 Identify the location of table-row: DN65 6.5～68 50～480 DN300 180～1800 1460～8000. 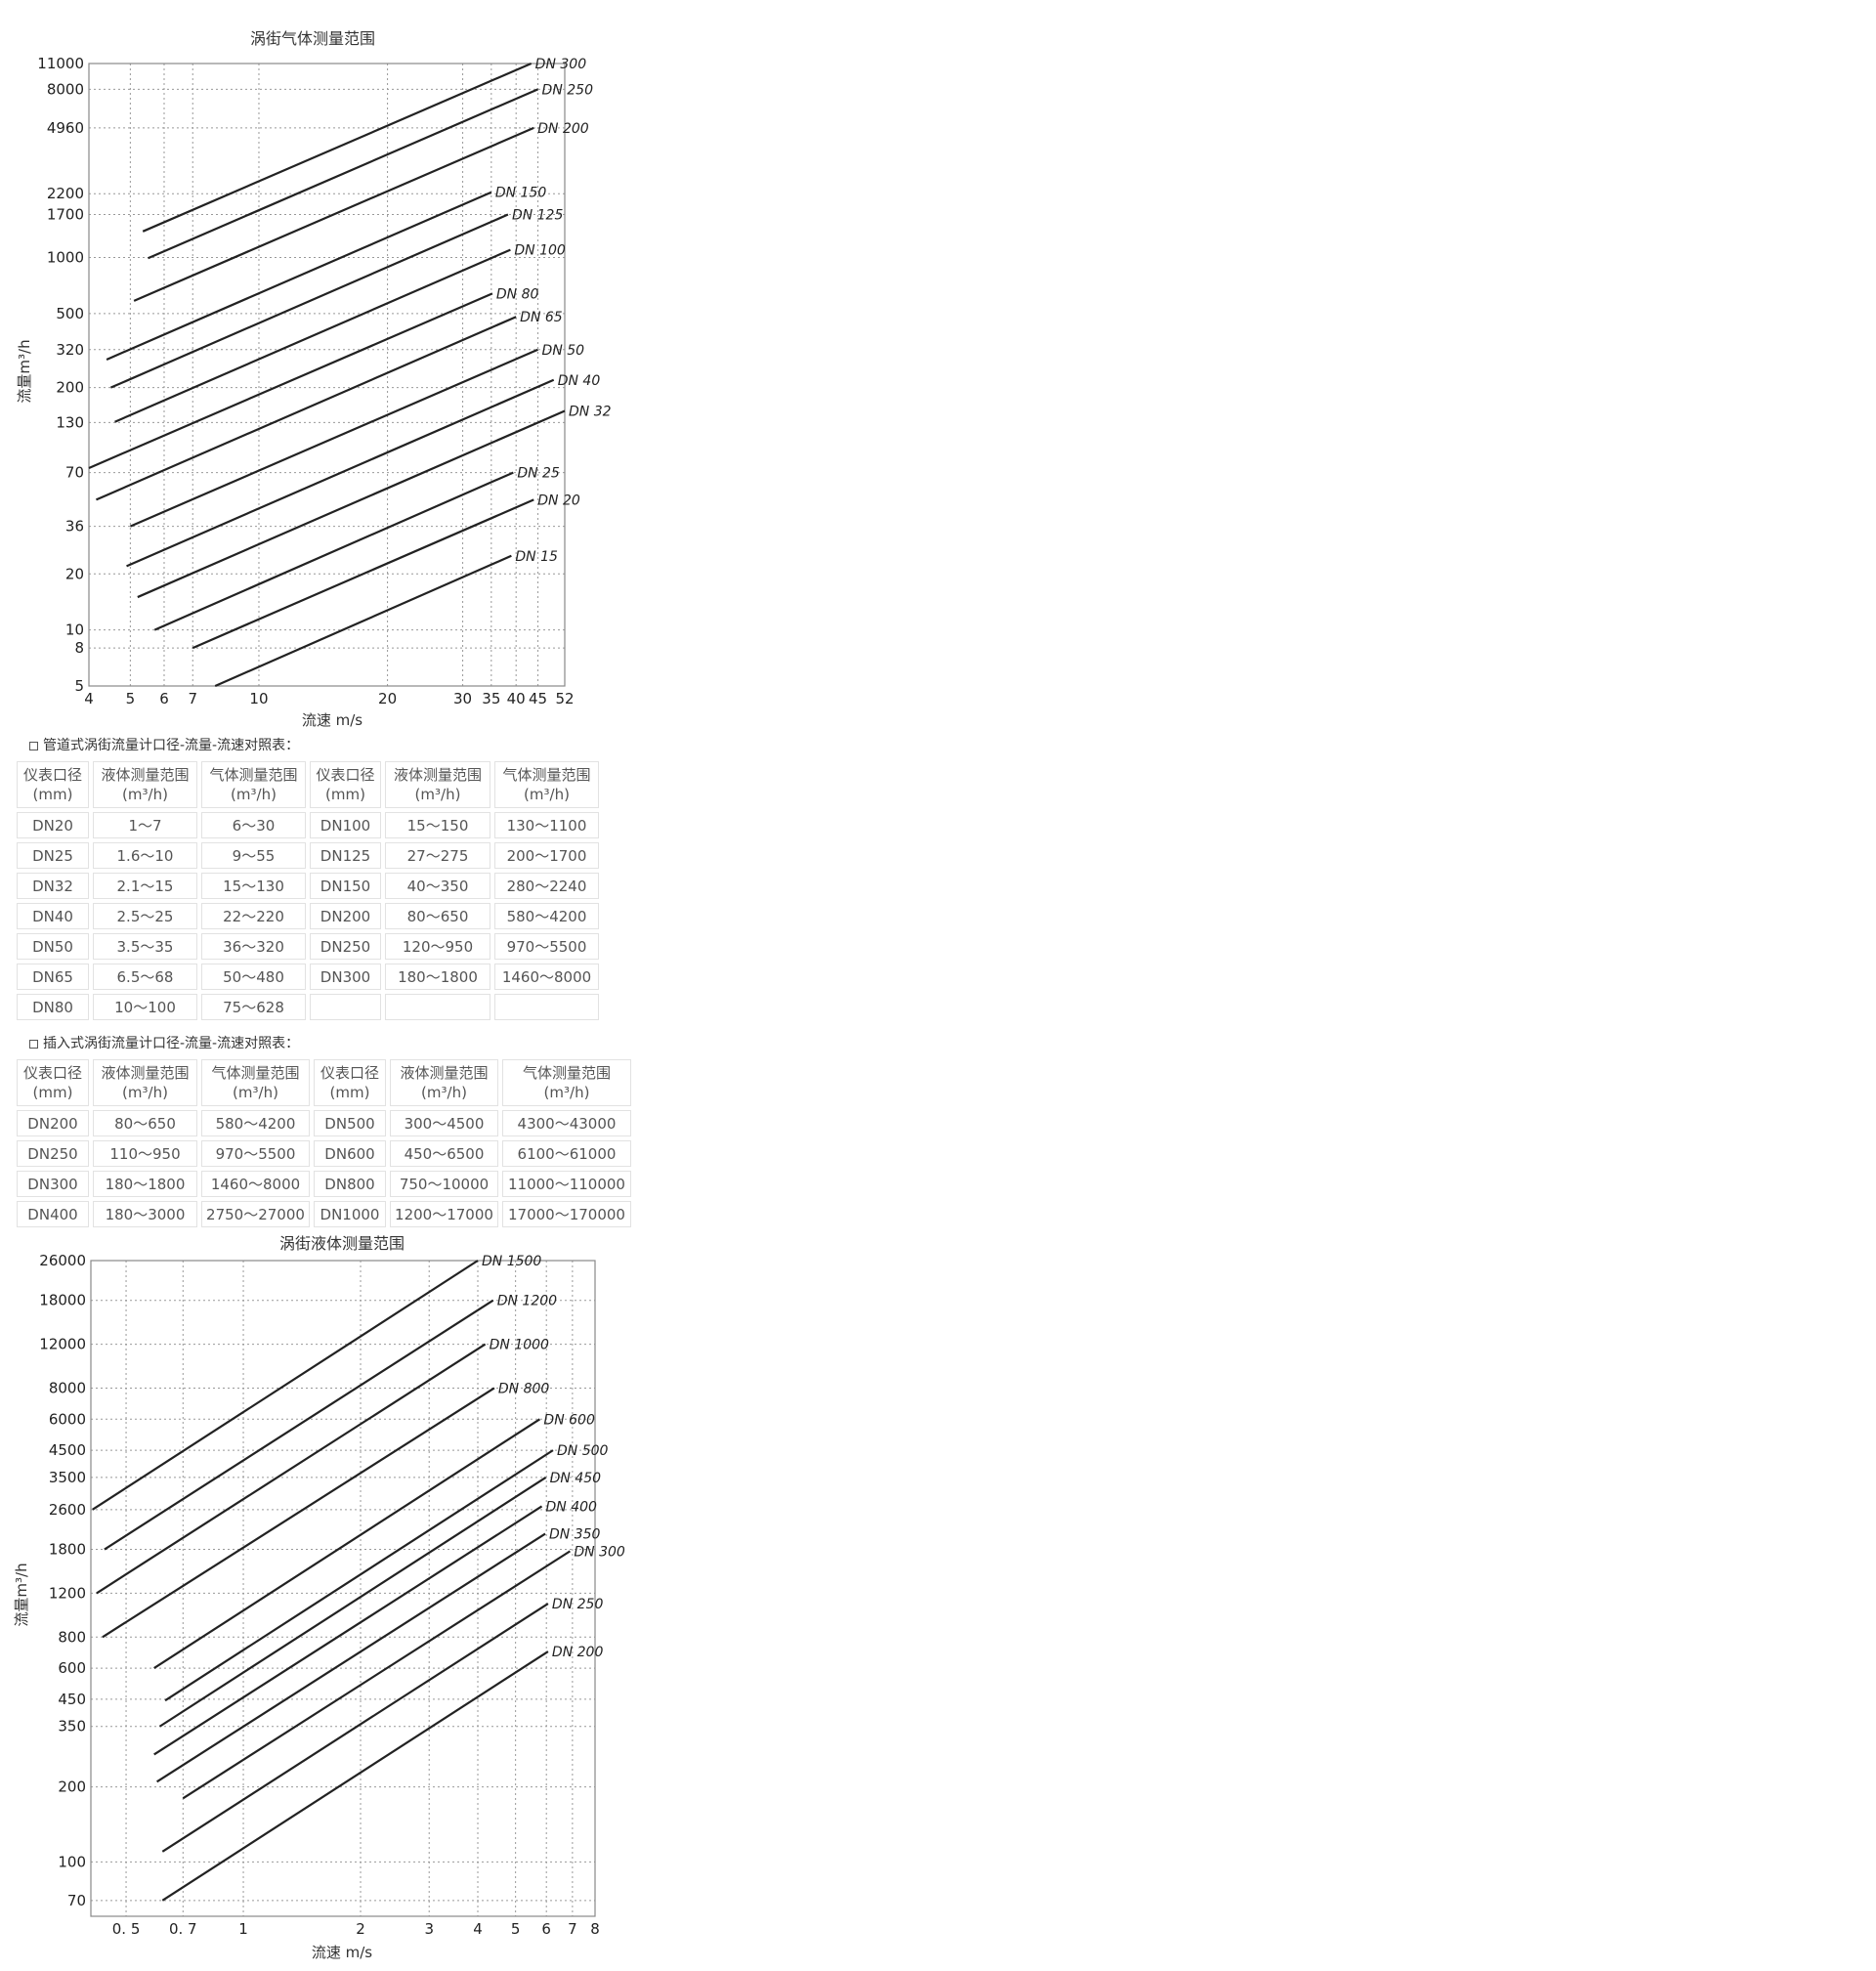
(308, 977).